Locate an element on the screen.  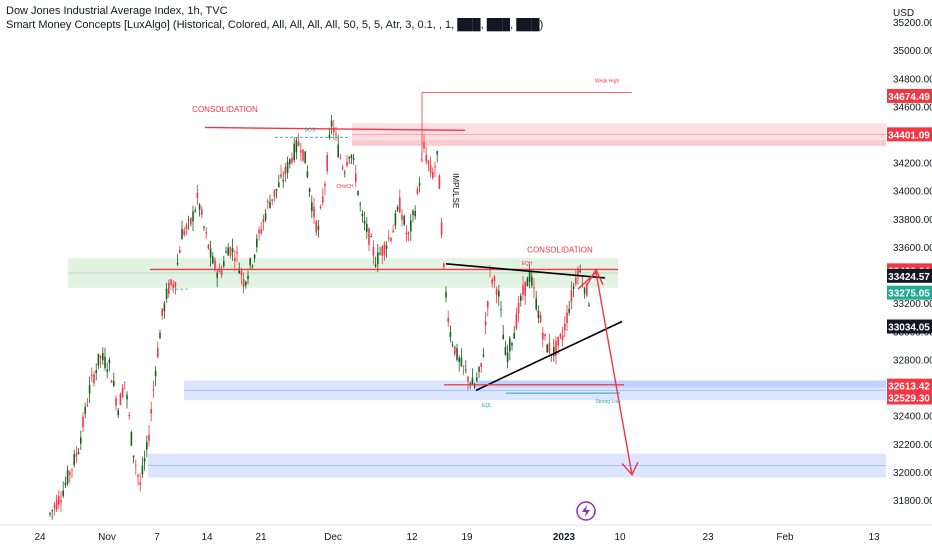
price-tick-label: 34600.00 is located at coordinates (912, 107).